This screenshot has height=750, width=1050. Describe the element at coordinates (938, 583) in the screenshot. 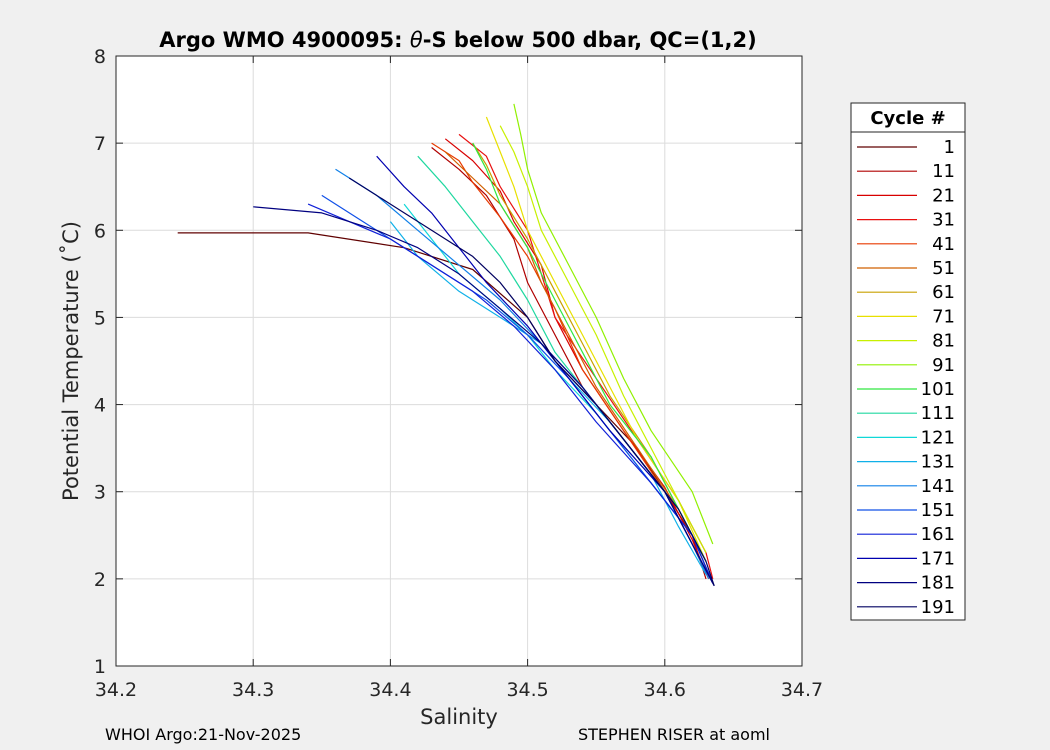

I see `legend-label-181: 181` at that location.